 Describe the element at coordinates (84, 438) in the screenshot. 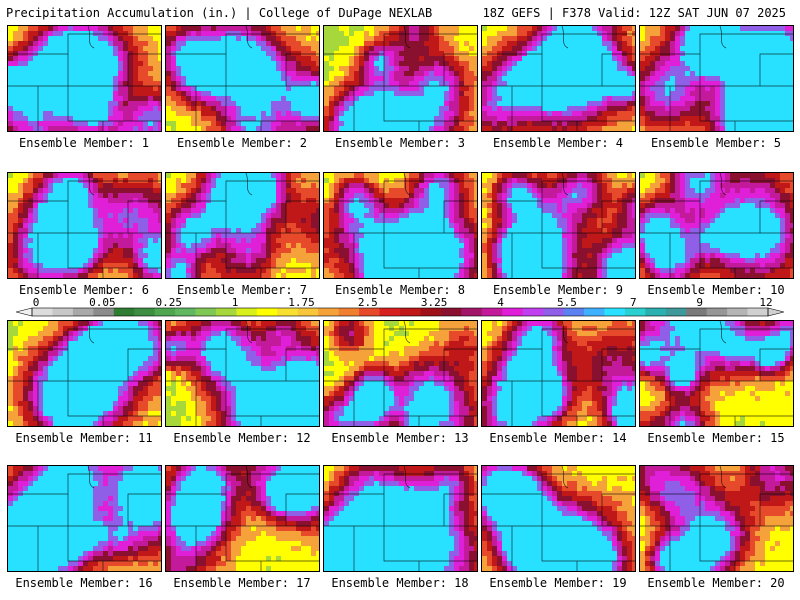

I see `ensemble-member-label: Ensemble Member: 11` at that location.